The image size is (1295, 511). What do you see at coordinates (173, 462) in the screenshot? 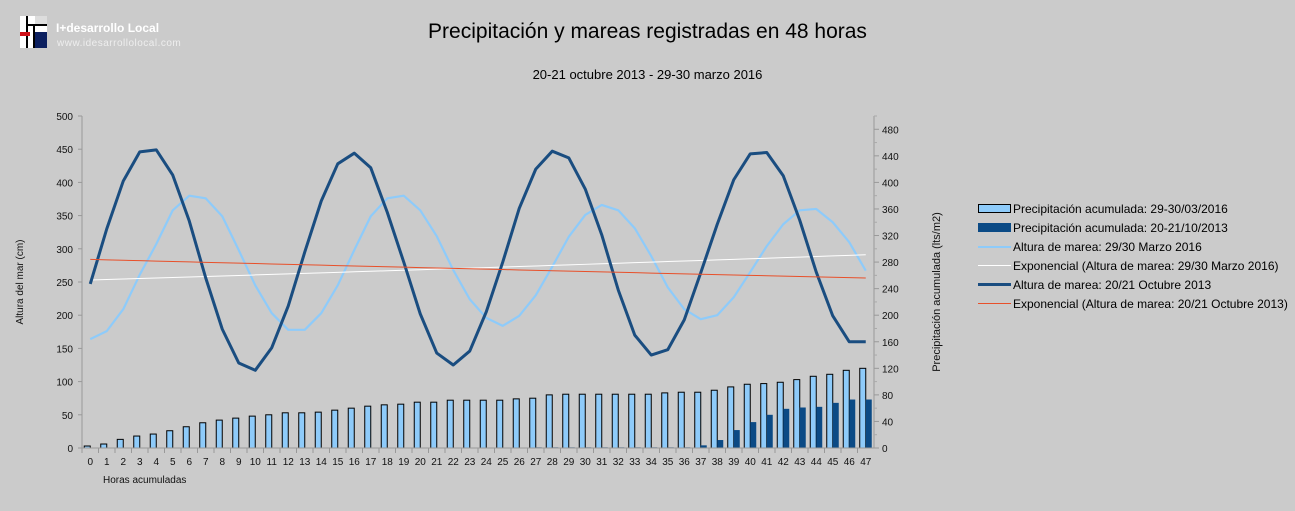
I see `x-tick-label: 5` at bounding box center [173, 462].